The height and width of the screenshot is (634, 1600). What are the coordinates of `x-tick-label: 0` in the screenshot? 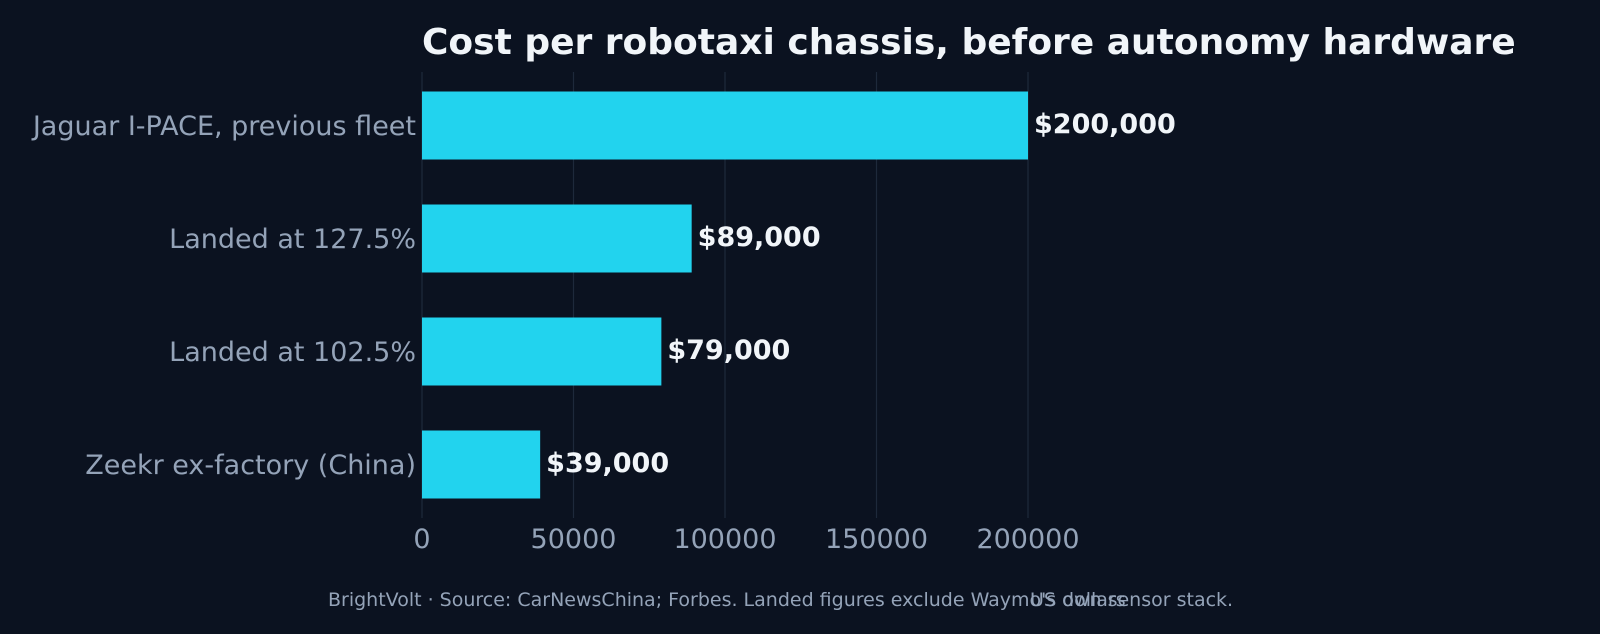 It's located at (421, 539).